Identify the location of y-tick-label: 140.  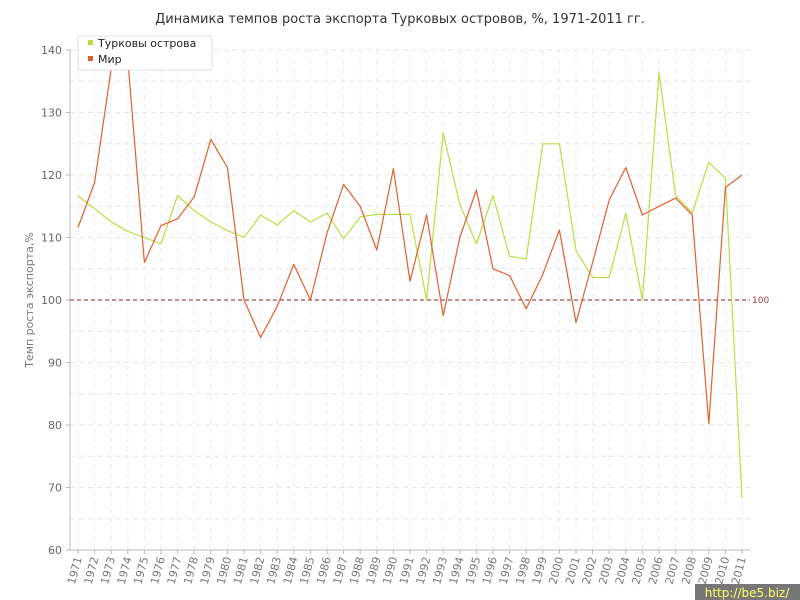
(51, 50).